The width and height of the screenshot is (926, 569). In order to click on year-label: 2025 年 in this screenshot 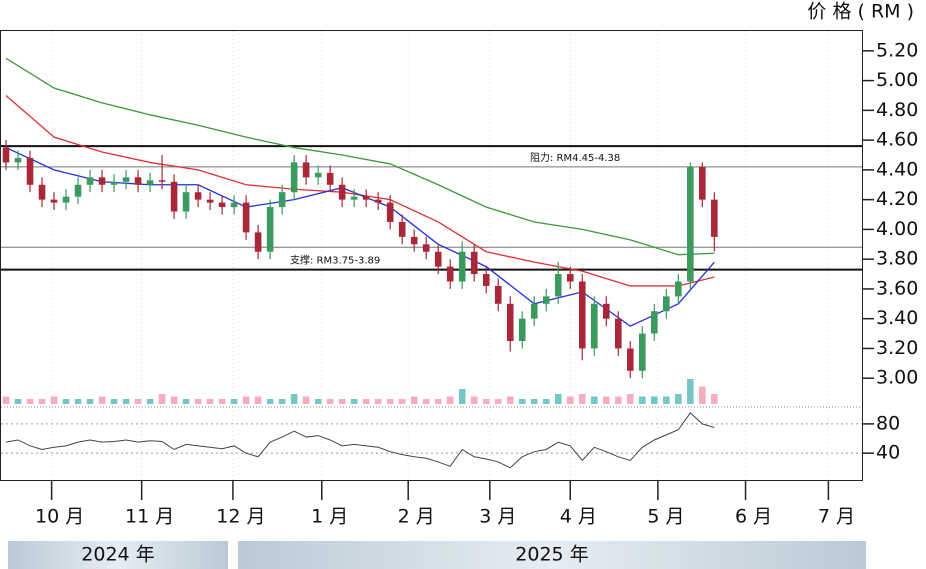, I will do `click(551, 555)`.